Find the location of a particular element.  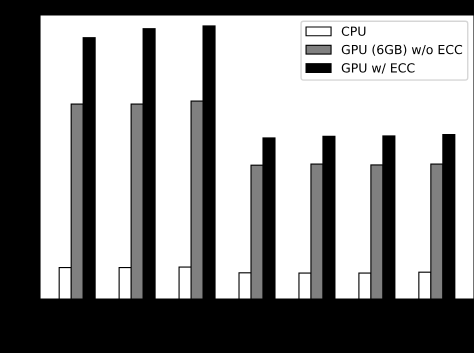

legend-label: CPU is located at coordinates (354, 31).